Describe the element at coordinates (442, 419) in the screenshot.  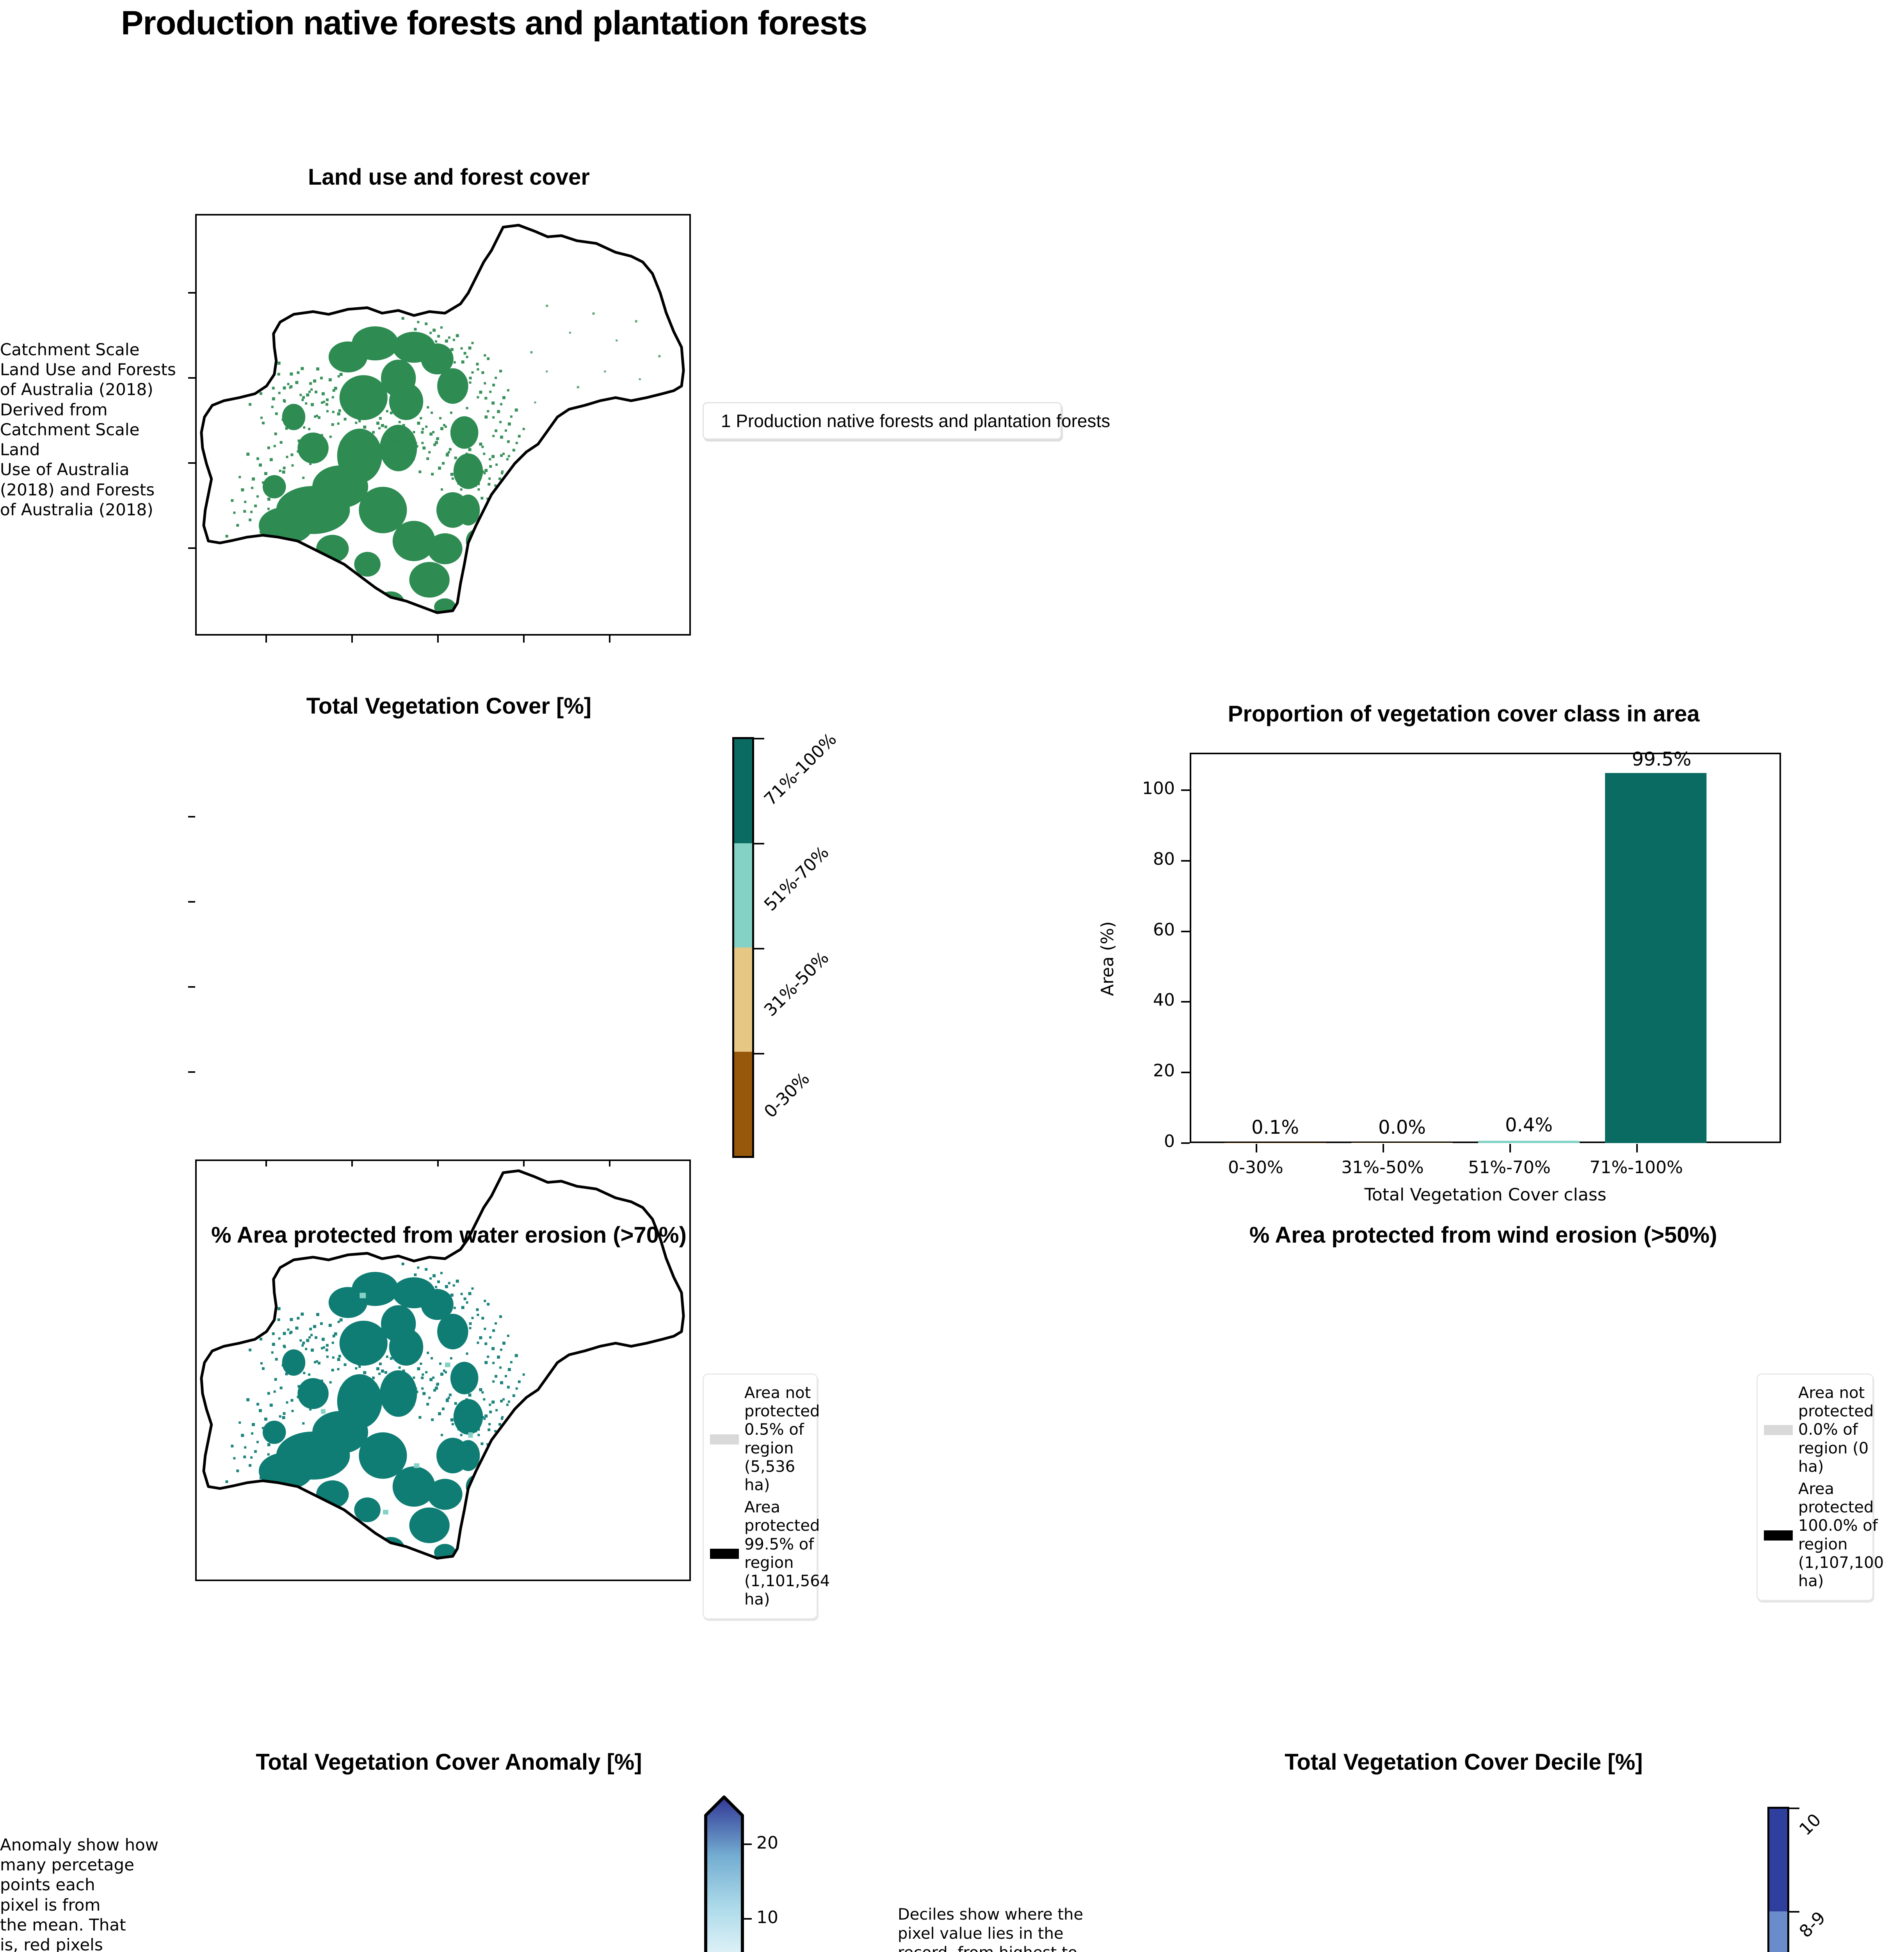
I see `landuse-map-graphic` at that location.